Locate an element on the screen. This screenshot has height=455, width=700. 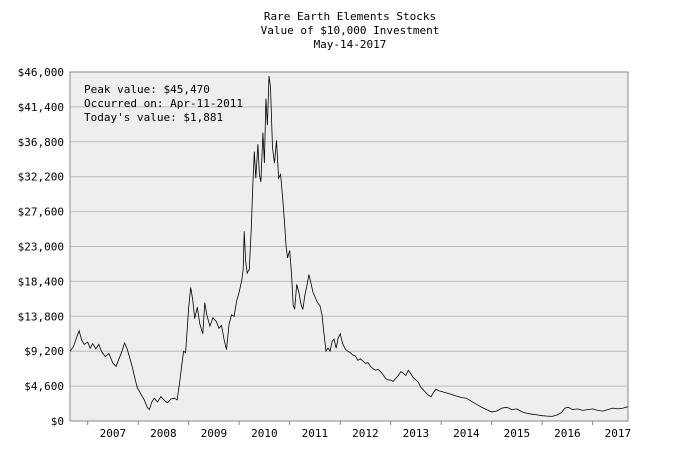
chart-date: May-14-2017 is located at coordinates (350, 44).